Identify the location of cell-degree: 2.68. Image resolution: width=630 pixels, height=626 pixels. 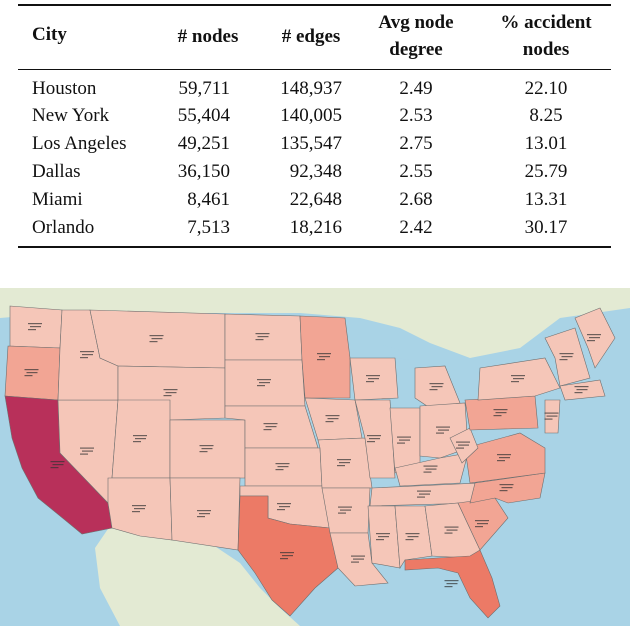
(416, 199).